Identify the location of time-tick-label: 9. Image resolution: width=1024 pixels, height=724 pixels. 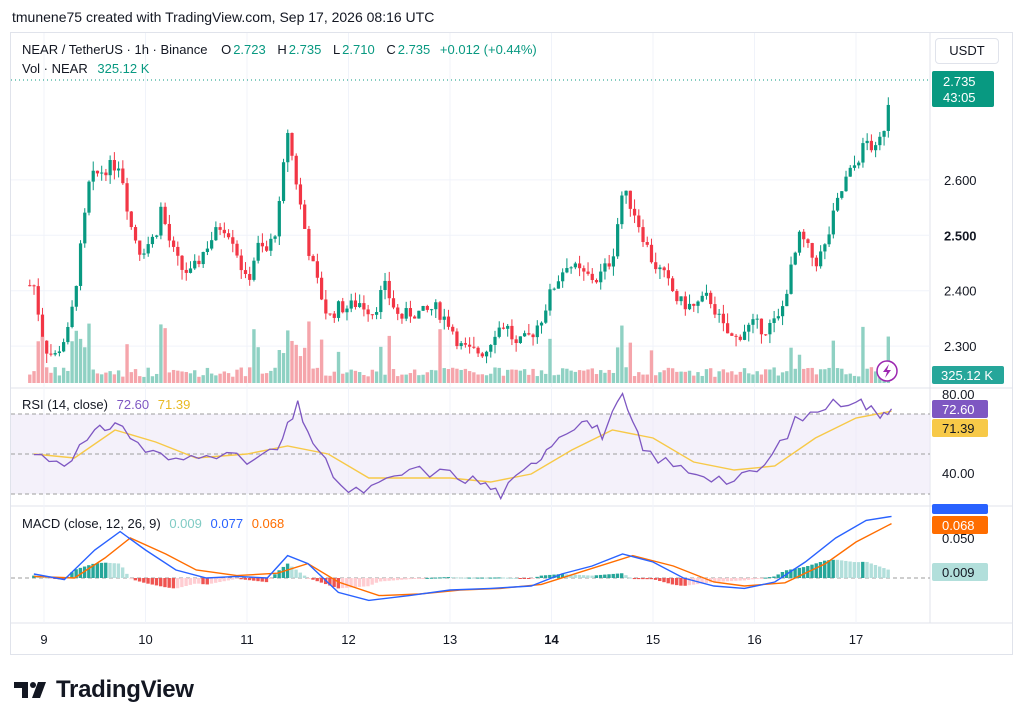
(43, 639).